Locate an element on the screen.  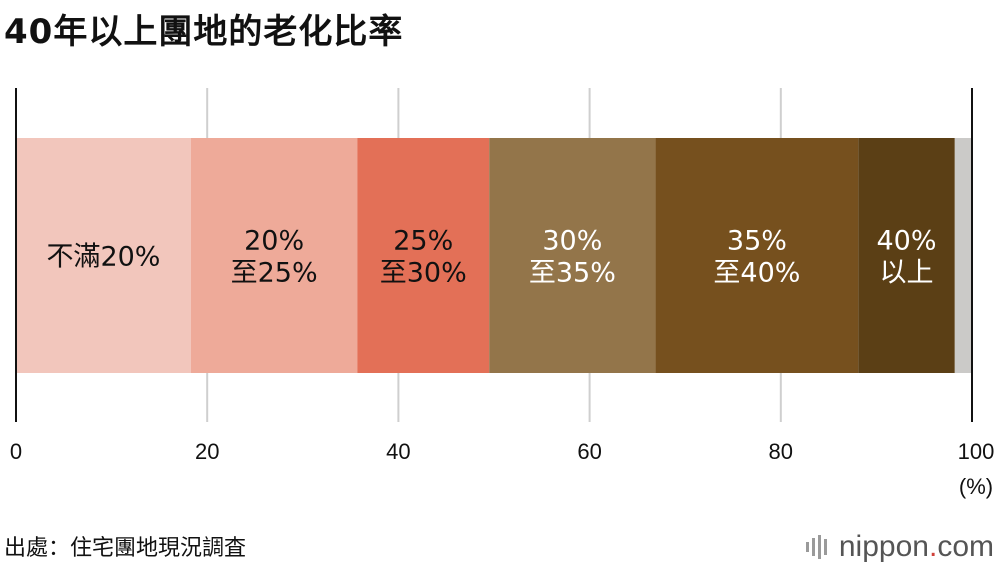
chart-title: 40年以上團地的老化比率 is located at coordinates (204, 32).